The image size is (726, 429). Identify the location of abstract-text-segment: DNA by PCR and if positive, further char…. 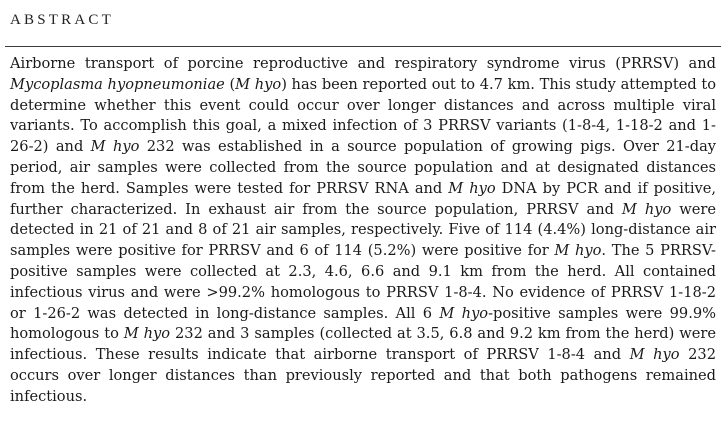
(363, 198).